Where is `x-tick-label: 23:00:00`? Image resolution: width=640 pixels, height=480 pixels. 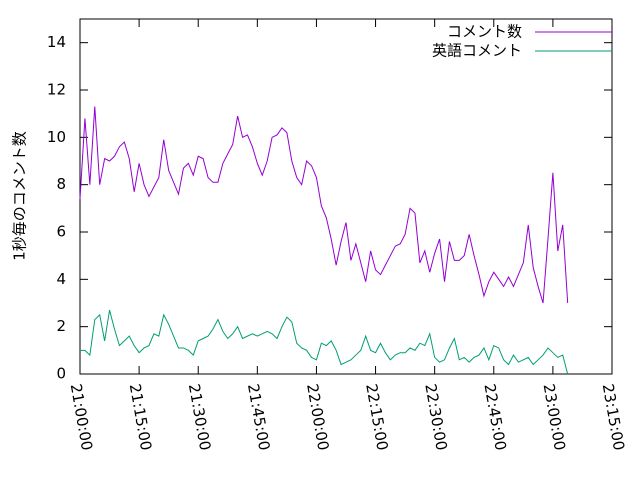 x-tick-label: 23:00:00 is located at coordinates (554, 416).